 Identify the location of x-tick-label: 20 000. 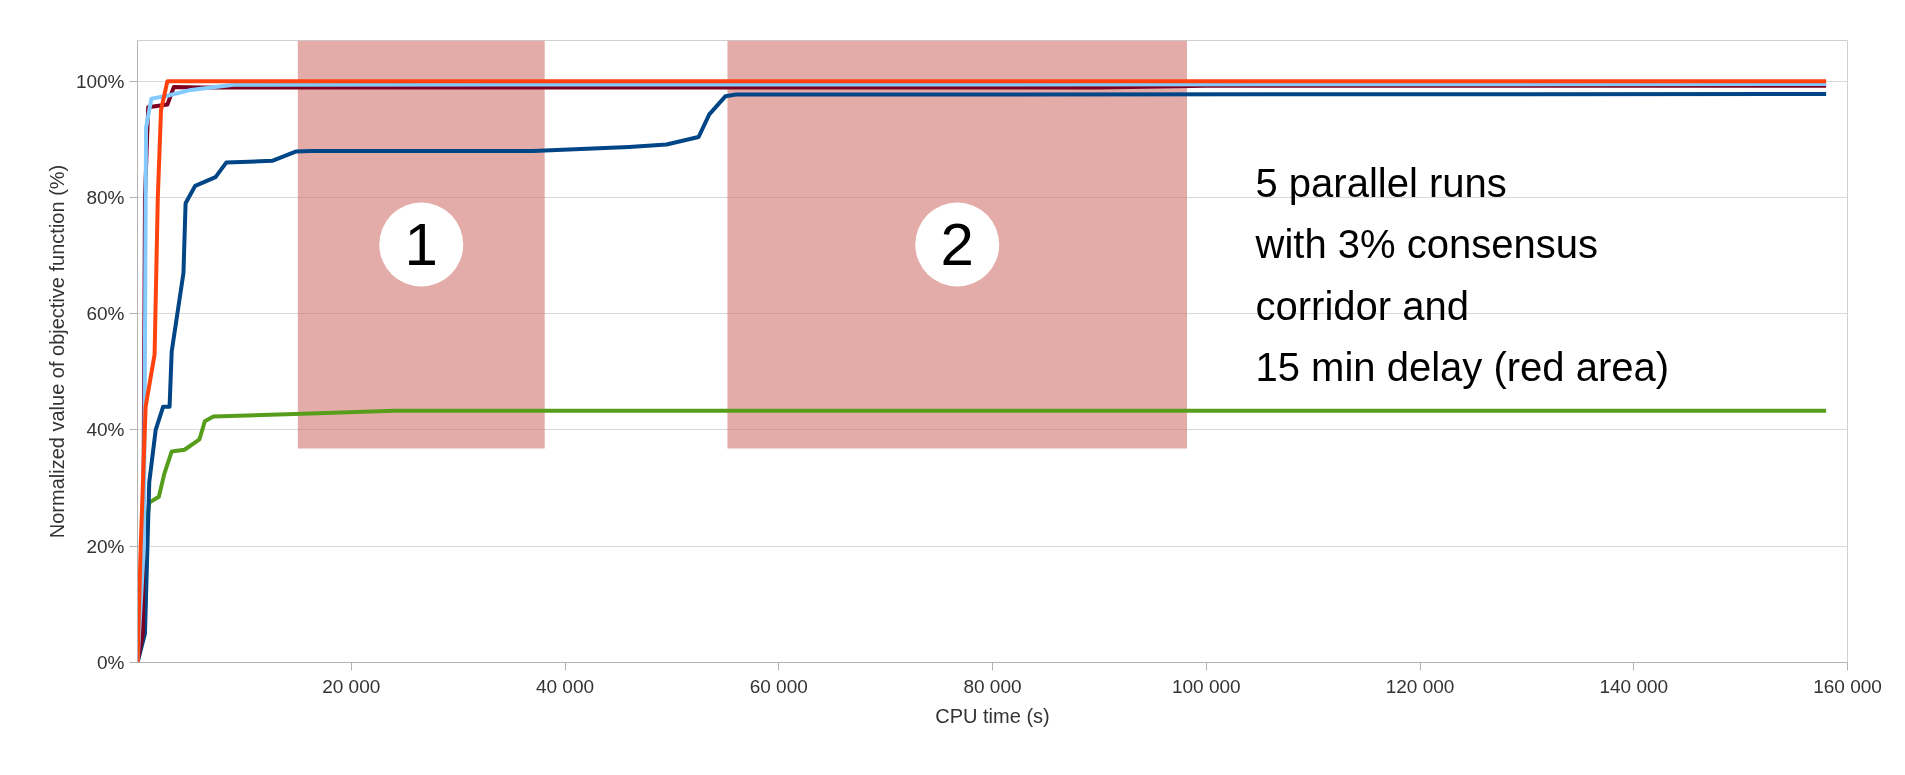
(351, 686).